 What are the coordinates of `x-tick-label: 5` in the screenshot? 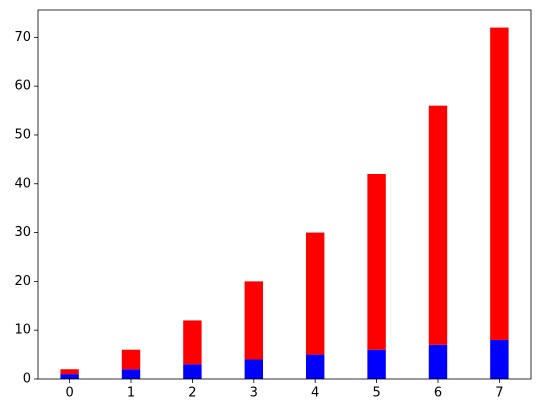 It's located at (376, 393).